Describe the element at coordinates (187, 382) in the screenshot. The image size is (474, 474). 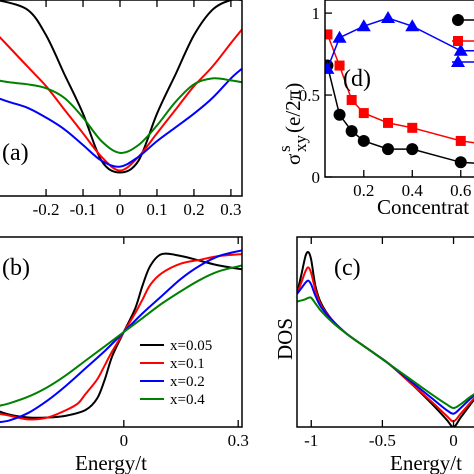
I see `legend-label-x02: x=0.2` at that location.